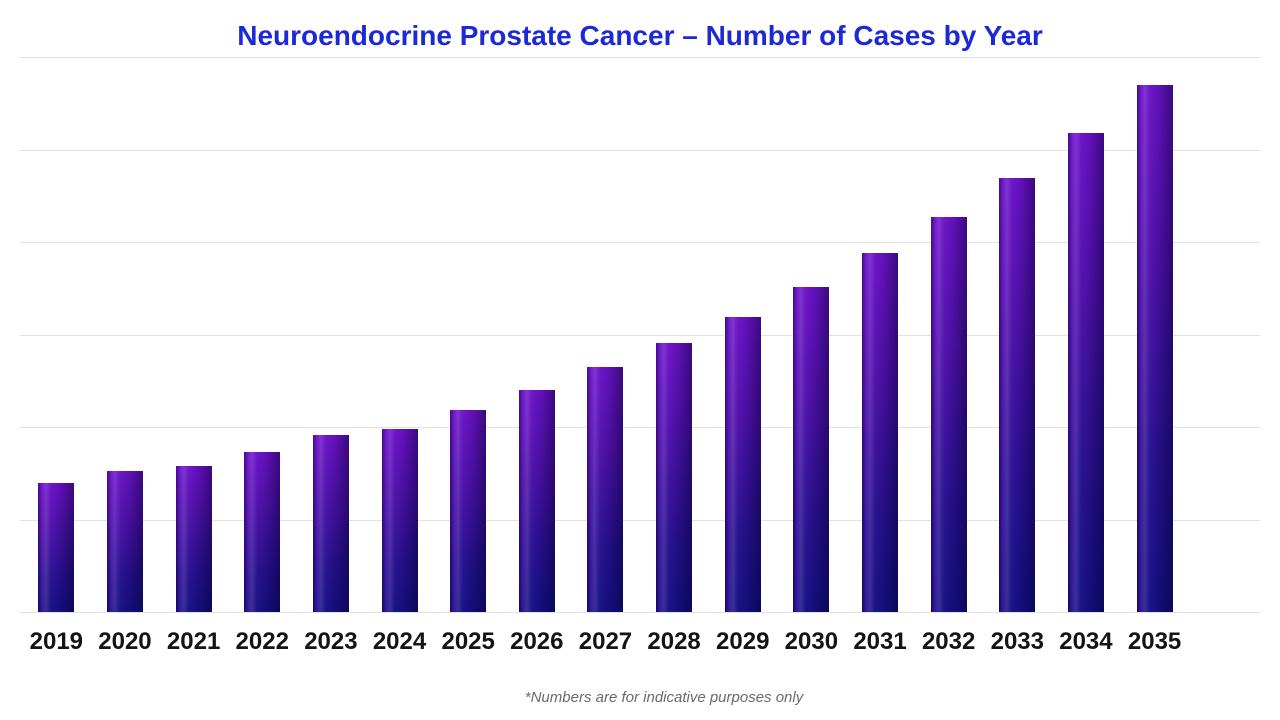 The image size is (1280, 720). What do you see at coordinates (56, 641) in the screenshot?
I see `x-axis-label: 2019` at bounding box center [56, 641].